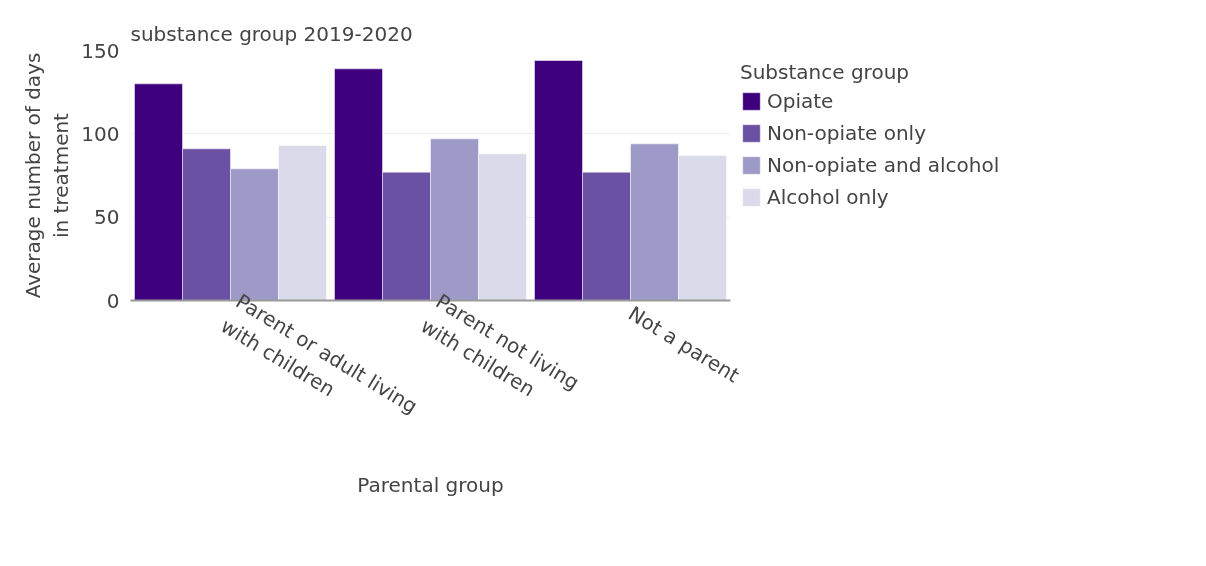 This screenshot has height=566, width=1206. Describe the element at coordinates (828, 197) in the screenshot. I see `legend-label: Alcohol only` at that location.